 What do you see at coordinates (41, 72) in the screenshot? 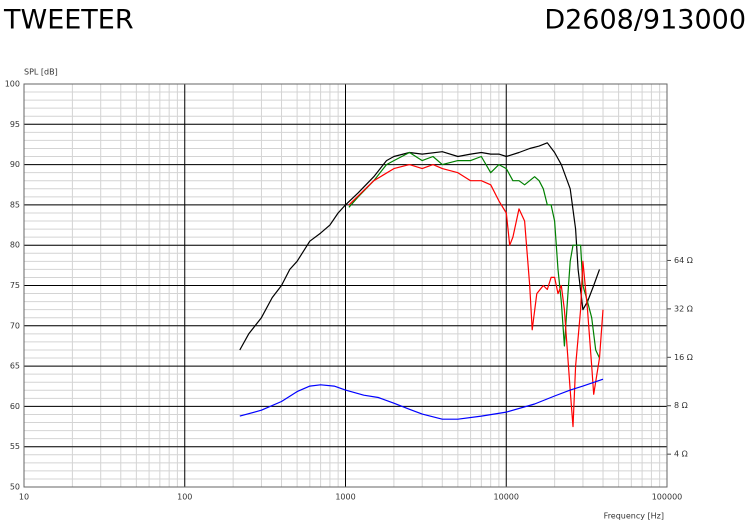
I see `y-axis-label: SPL [dB]` at bounding box center [41, 72].